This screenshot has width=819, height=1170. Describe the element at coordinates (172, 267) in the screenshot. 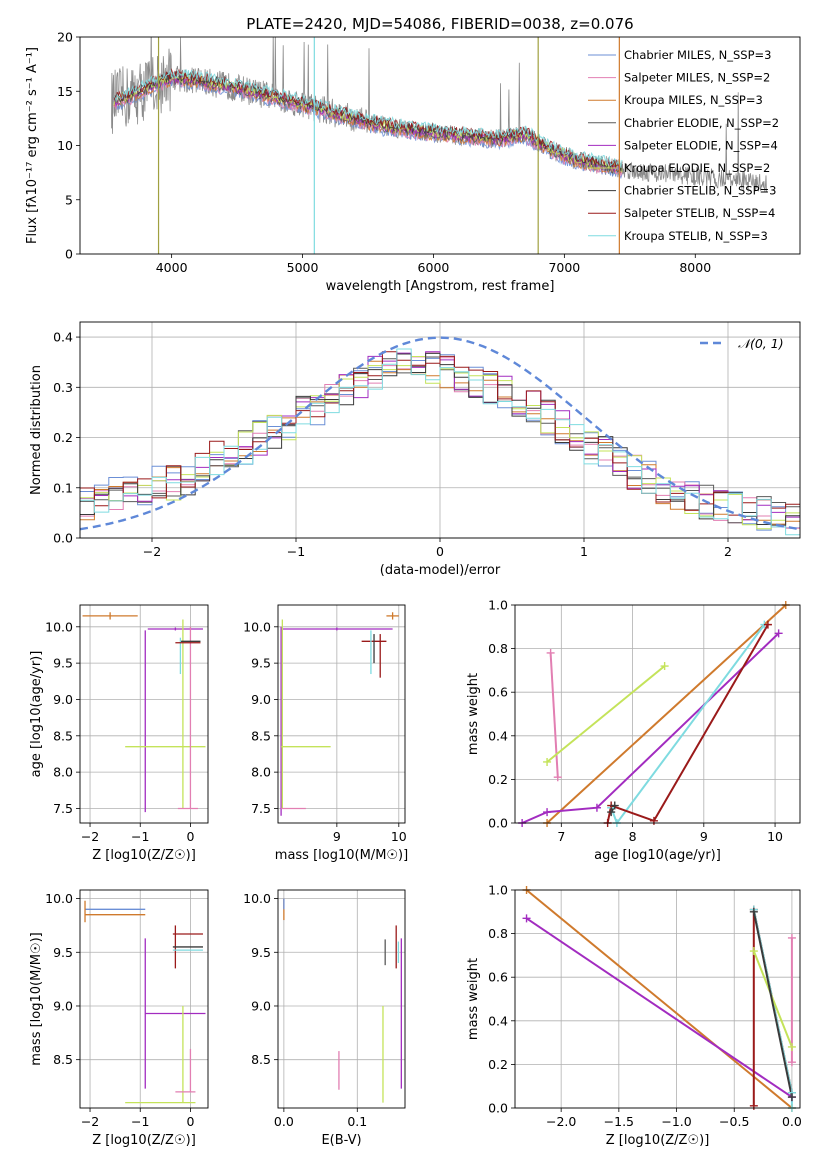

I see `x-tick-label: 4000` at that location.